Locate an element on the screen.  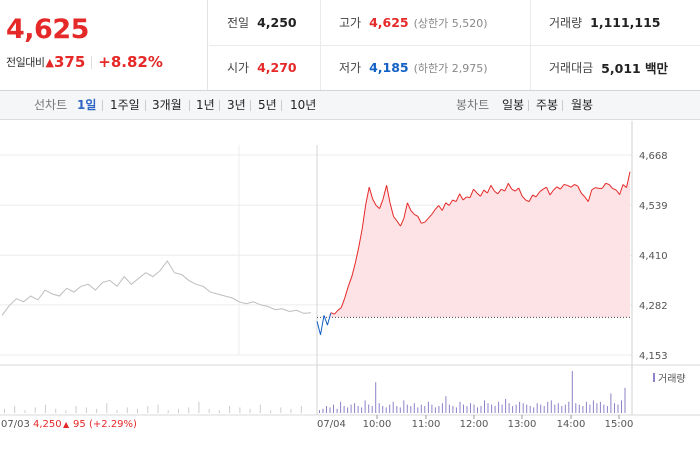
candle-weekly: 주봉 is located at coordinates (547, 105).